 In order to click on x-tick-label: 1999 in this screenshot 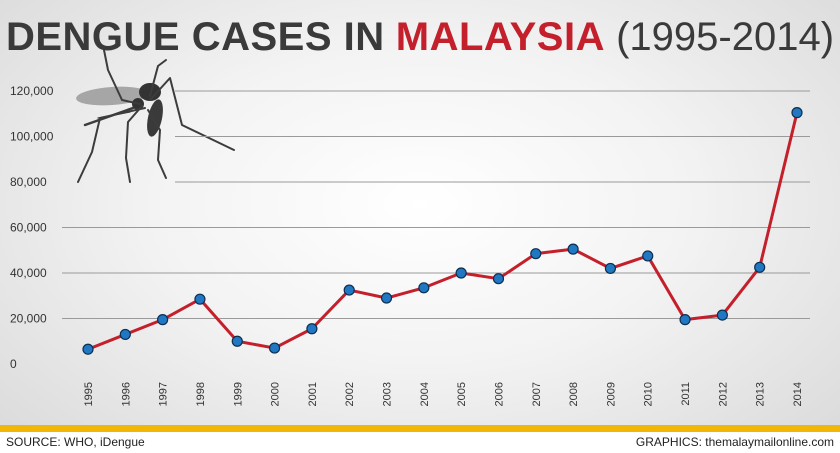, I will do `click(238, 394)`.